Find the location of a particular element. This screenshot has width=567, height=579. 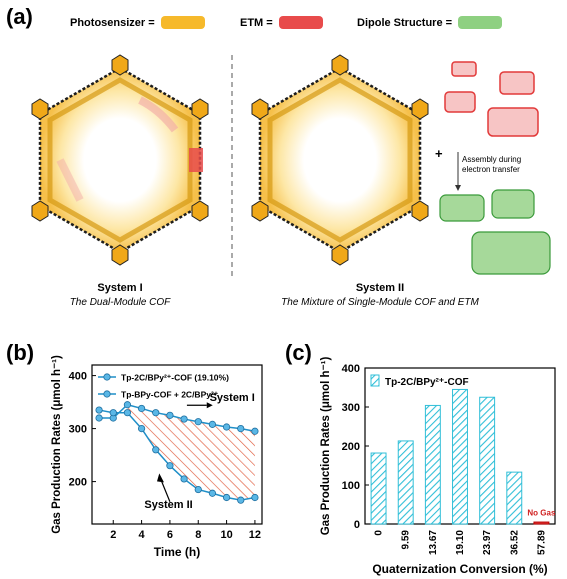

legend-etm: ETM = is located at coordinates (281, 22).